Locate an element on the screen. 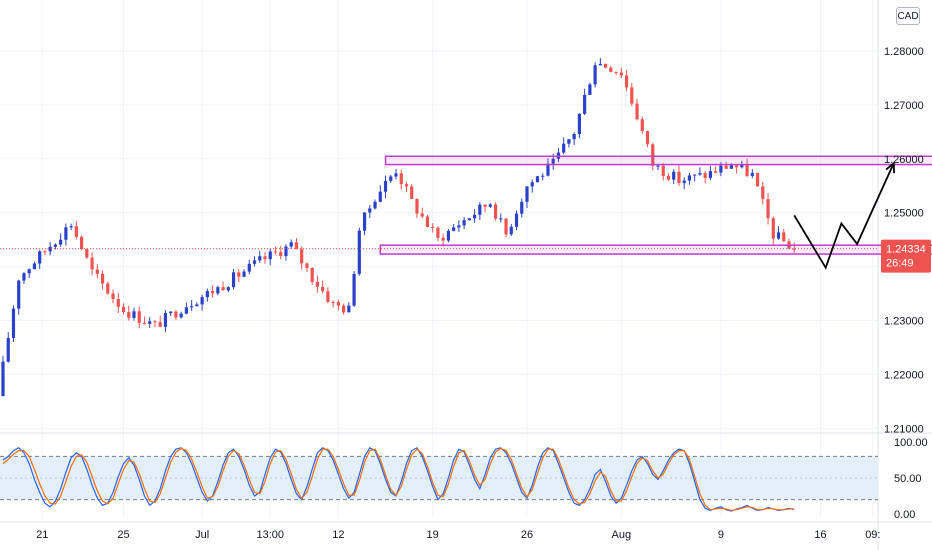 This screenshot has height=550, width=932. stoch-line-k is located at coordinates (398, 479).